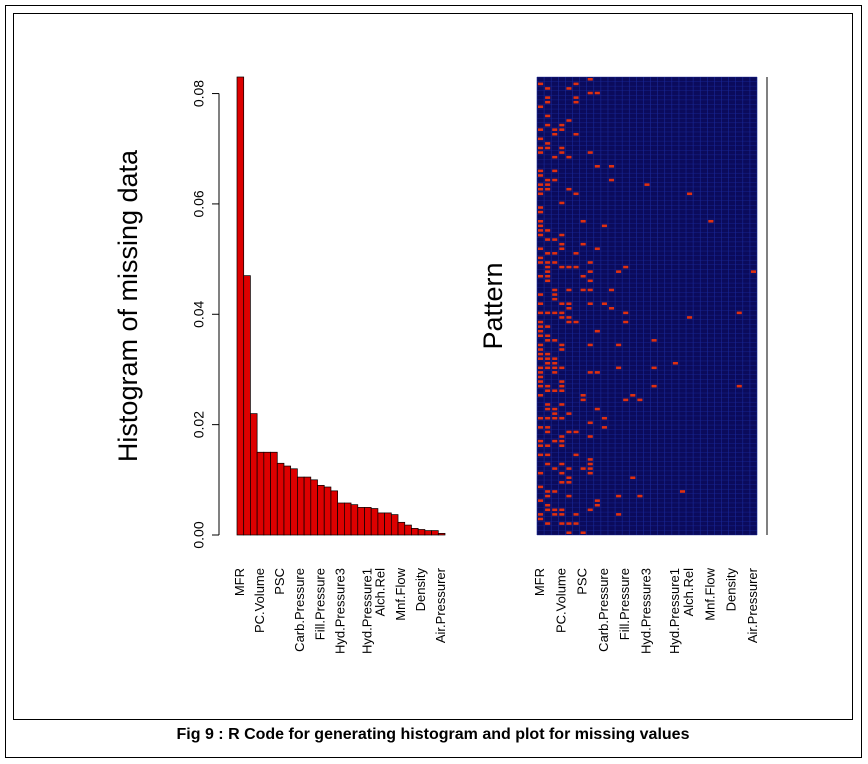 The height and width of the screenshot is (764, 868). Describe the element at coordinates (319, 604) in the screenshot. I see `x-tick-label: Fill.Pressure` at that location.